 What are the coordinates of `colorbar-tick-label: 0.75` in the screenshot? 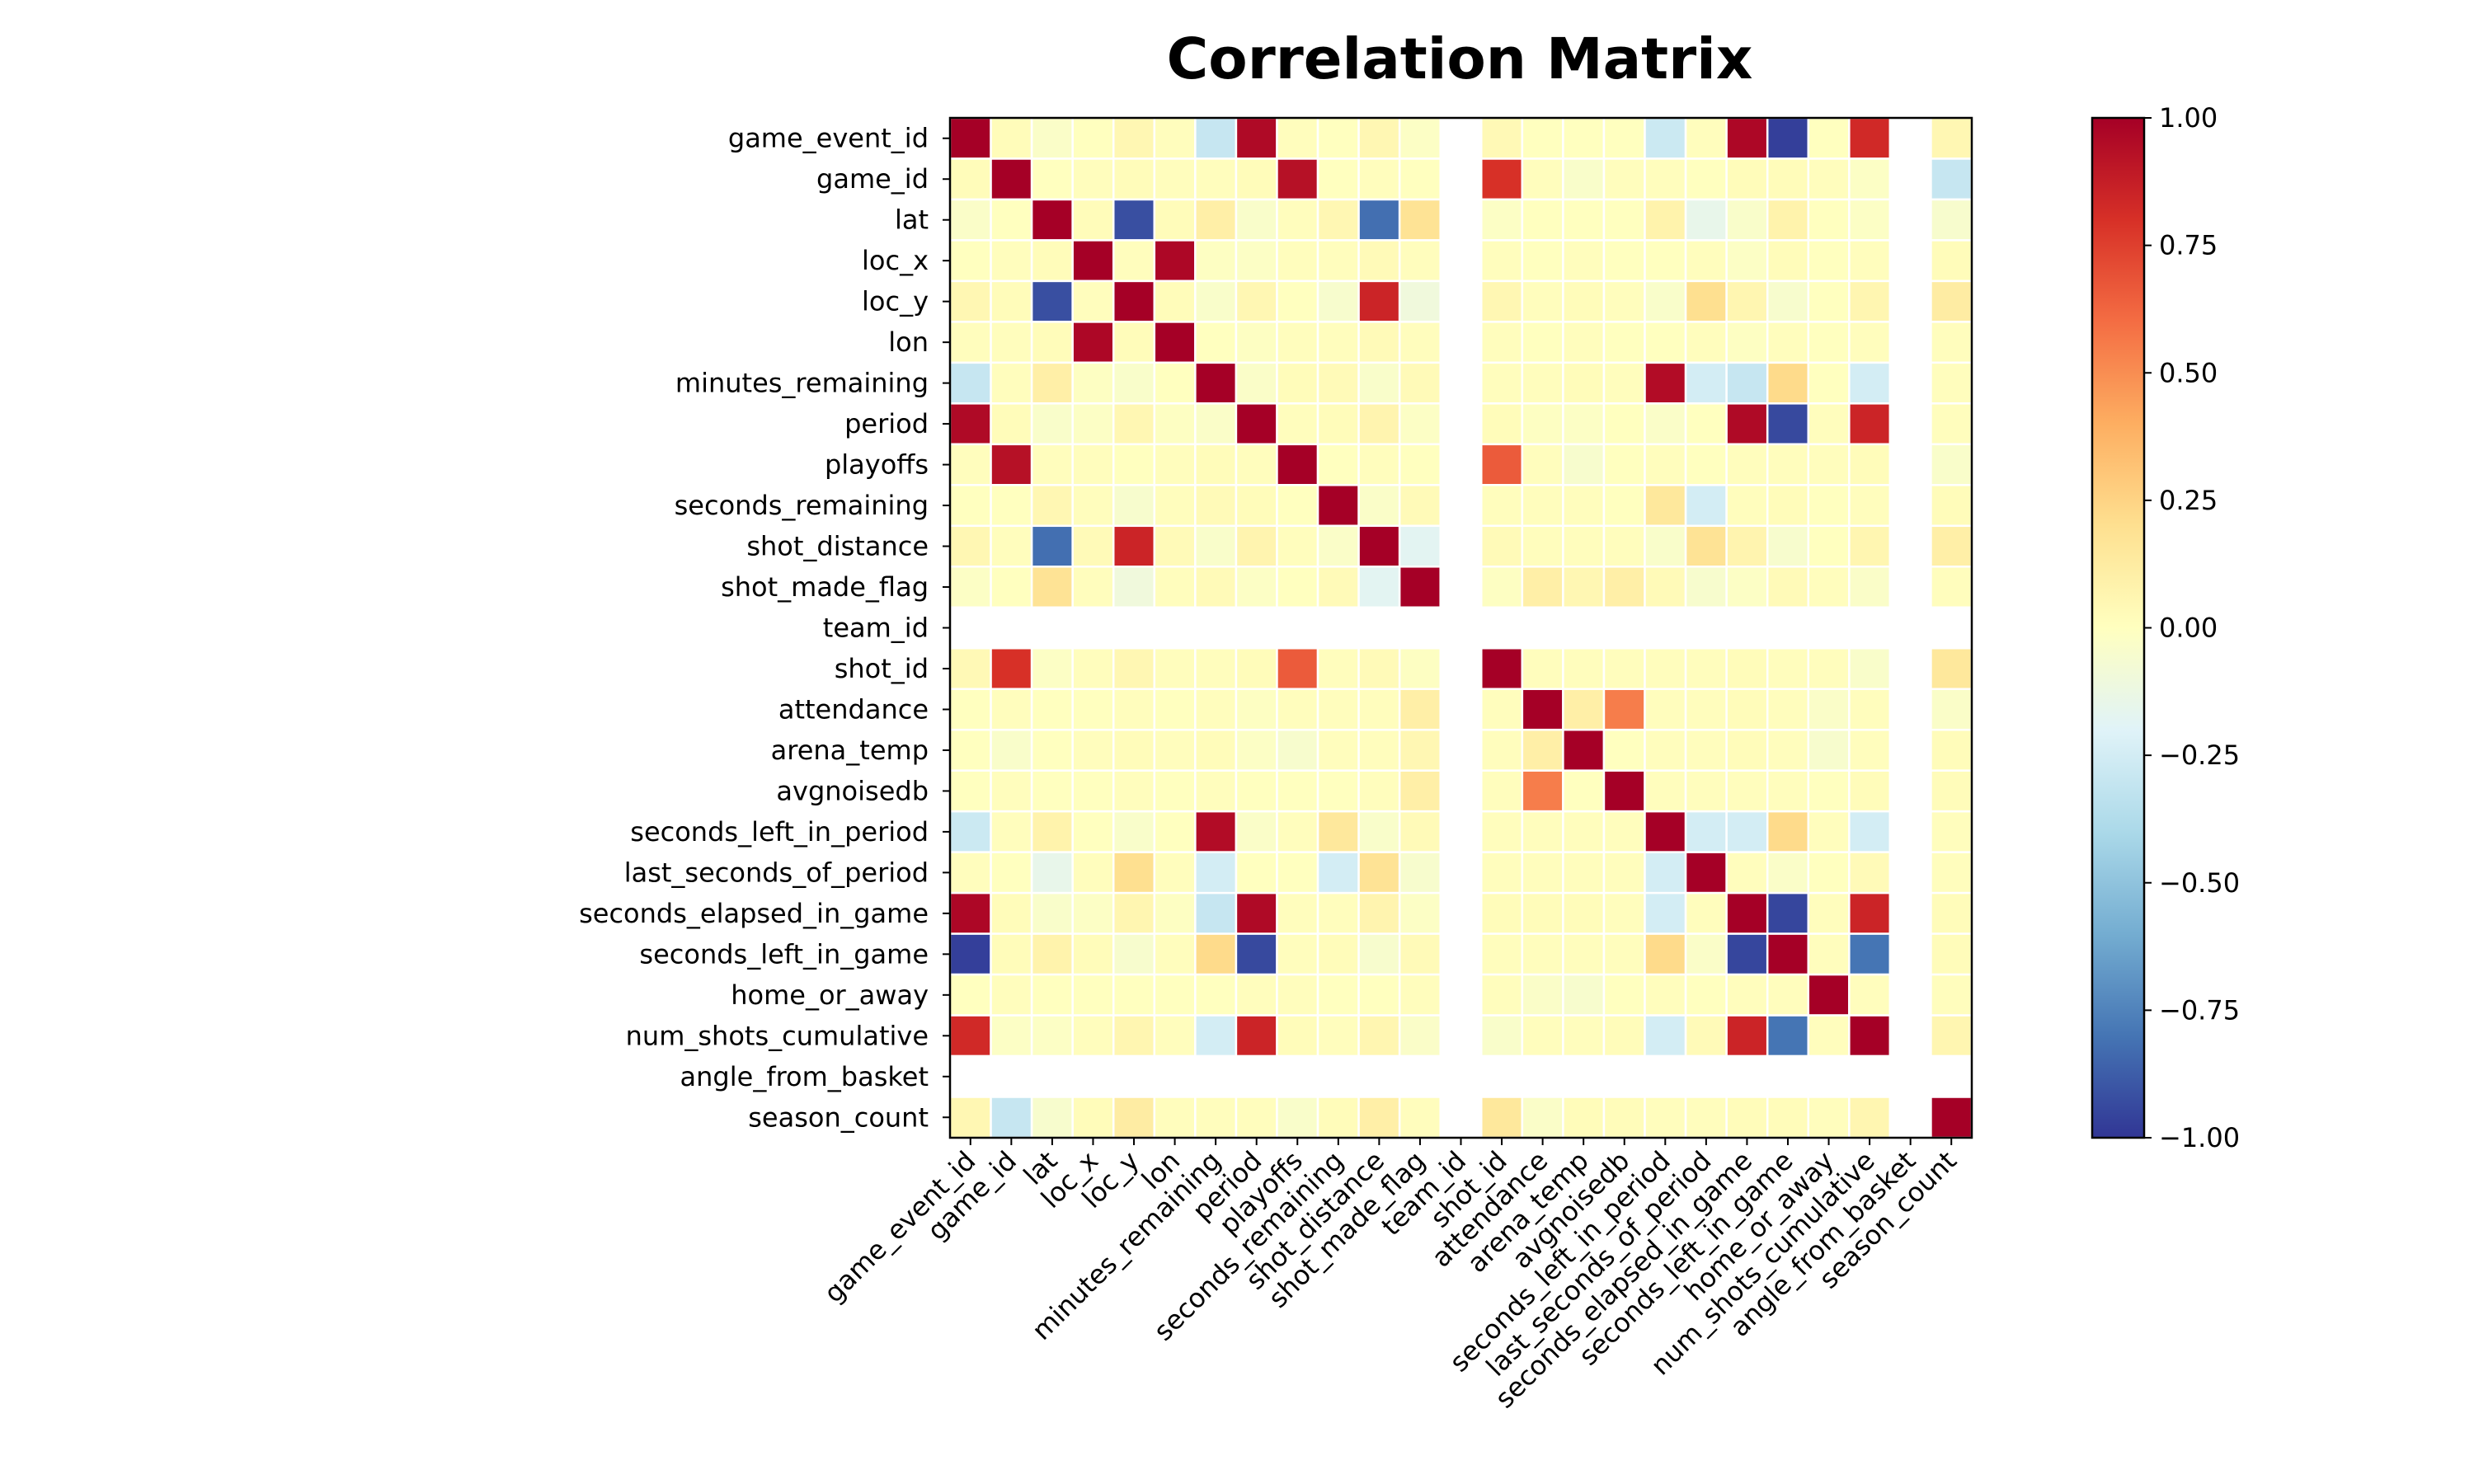 It's located at (2188, 245).